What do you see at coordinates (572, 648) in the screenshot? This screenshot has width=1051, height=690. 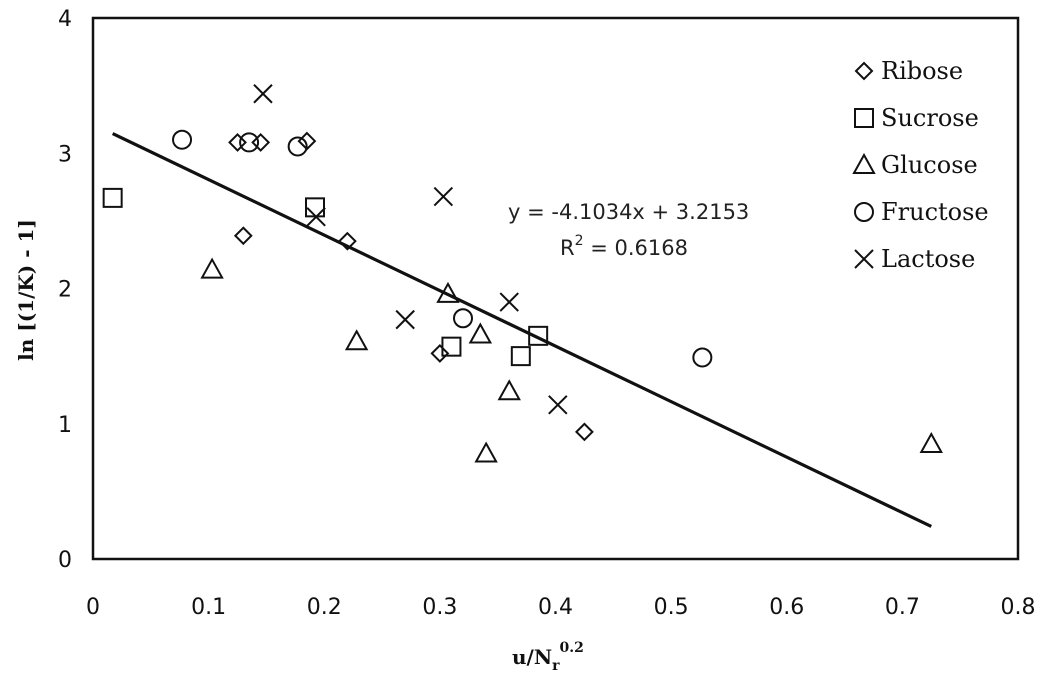 I see `x-axis-title-sup: 0.2` at bounding box center [572, 648].